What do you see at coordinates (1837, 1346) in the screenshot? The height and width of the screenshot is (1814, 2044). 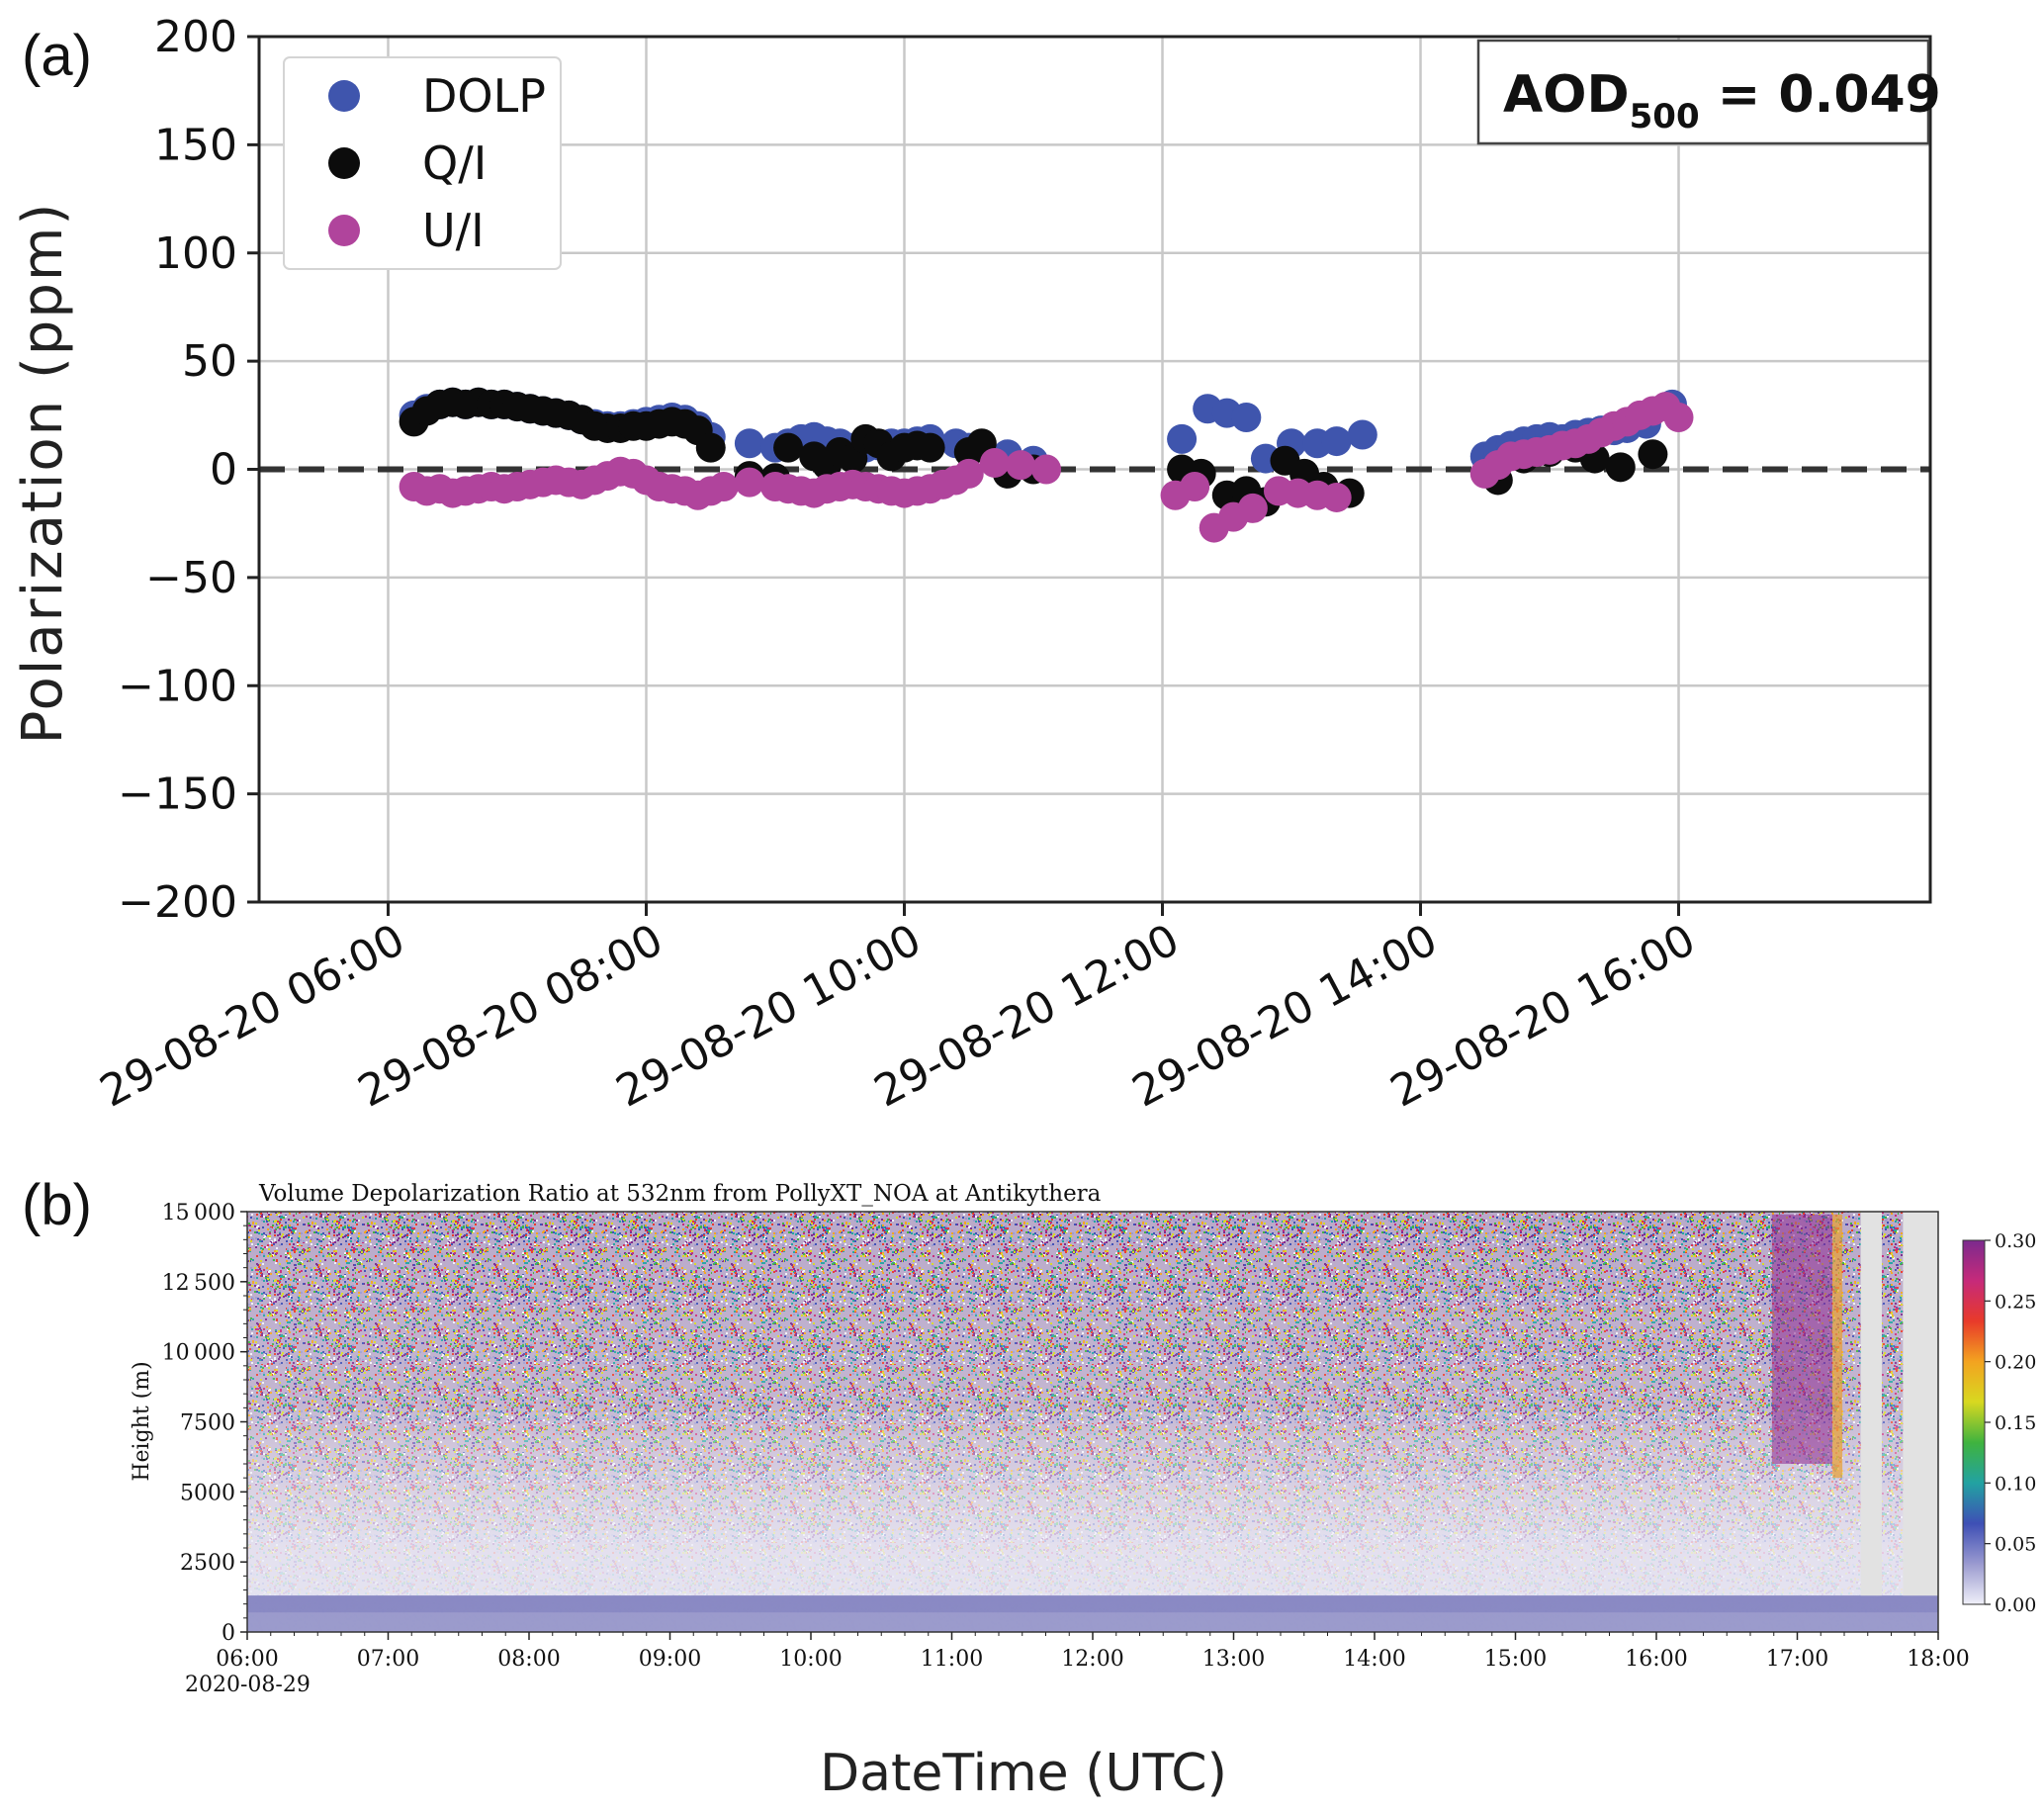 I see `high-depolarization-edge` at bounding box center [1837, 1346].